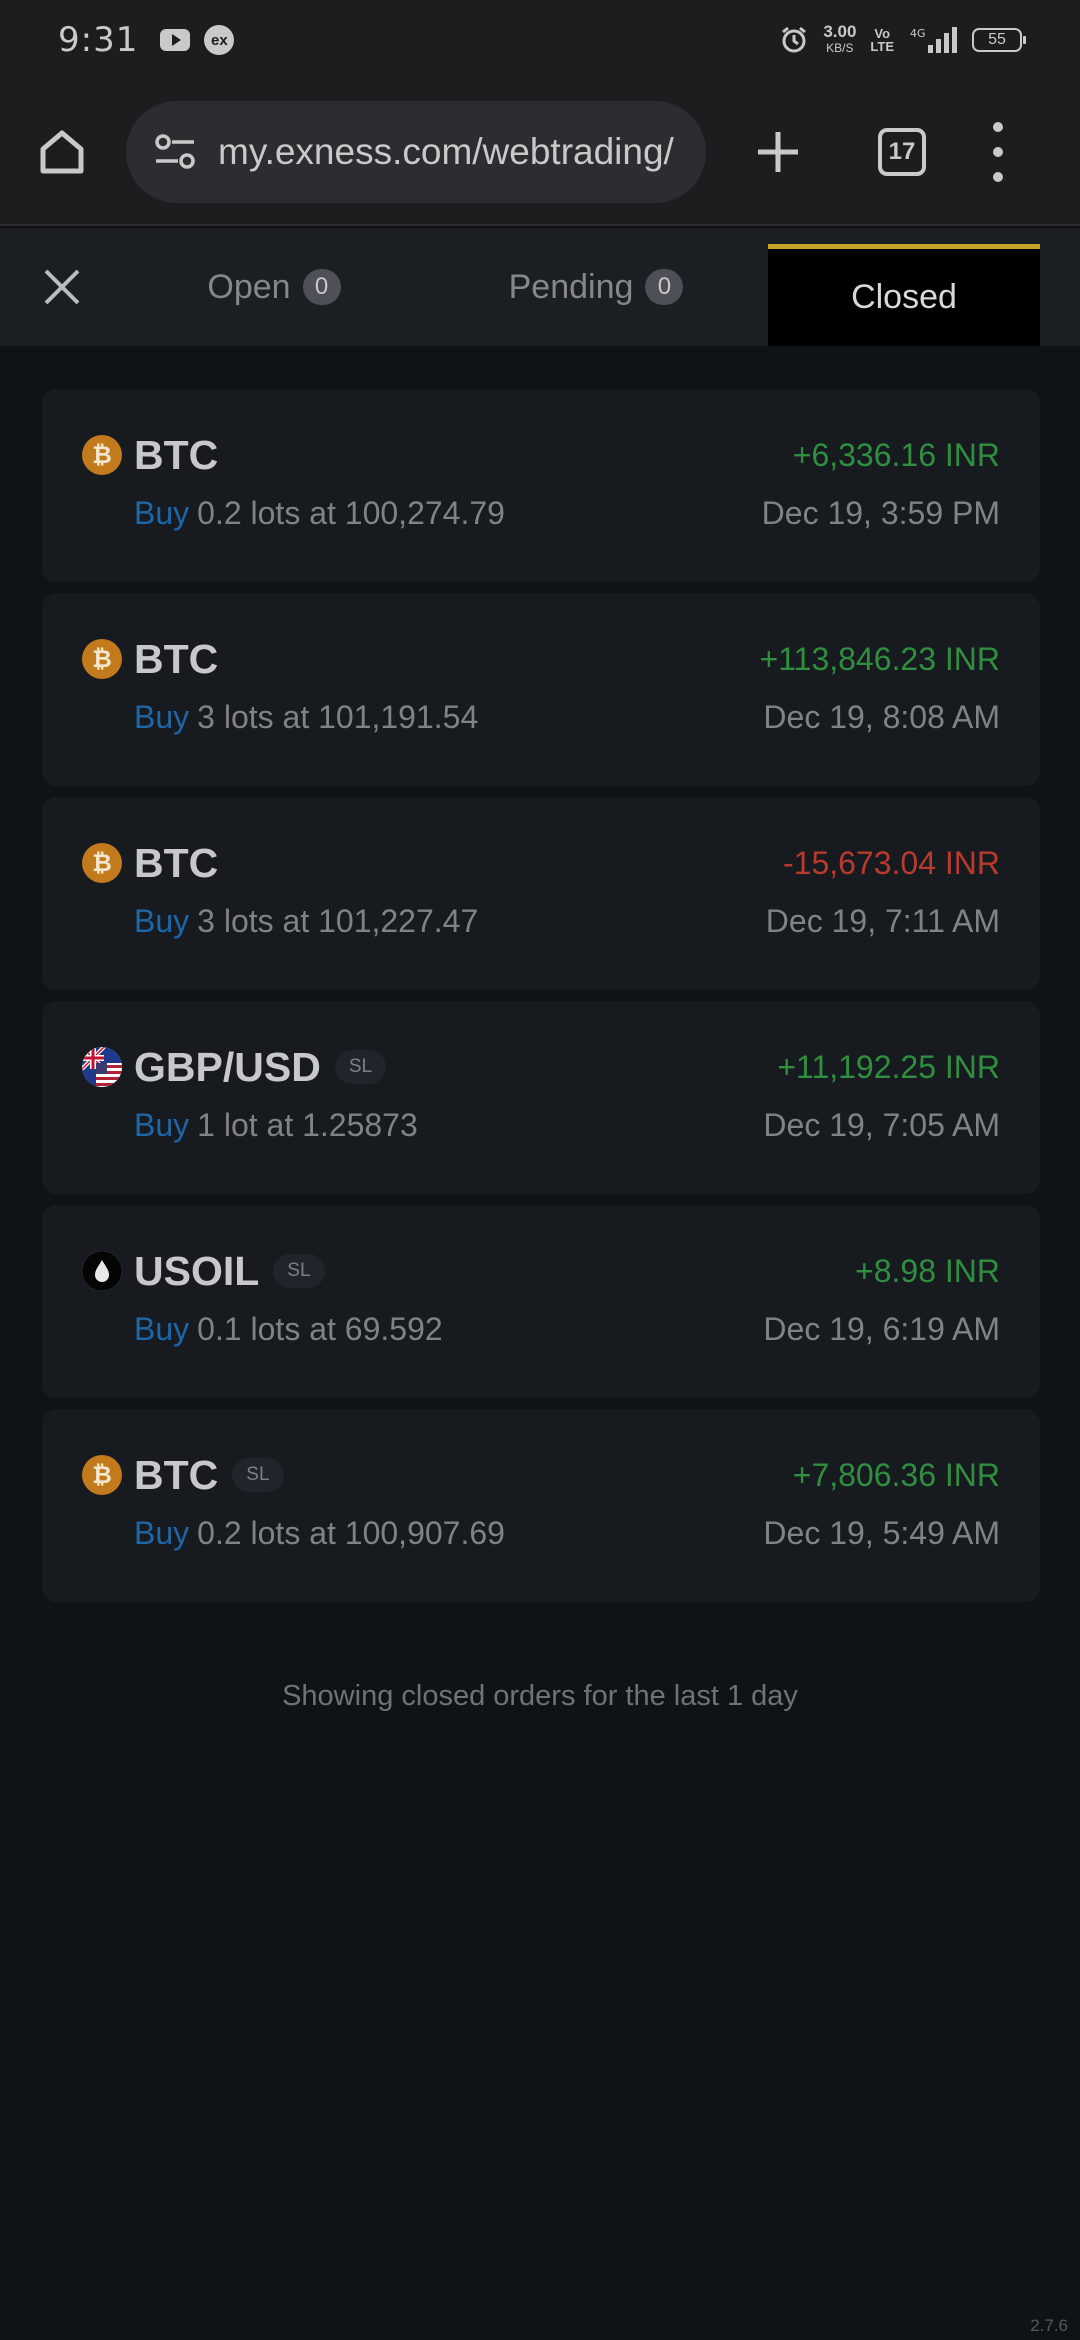 Image resolution: width=1080 pixels, height=2340 pixels. Describe the element at coordinates (902, 39) in the screenshot. I see `system-icons: 3.00 KB/S Vo LTE 4G 55` at that location.